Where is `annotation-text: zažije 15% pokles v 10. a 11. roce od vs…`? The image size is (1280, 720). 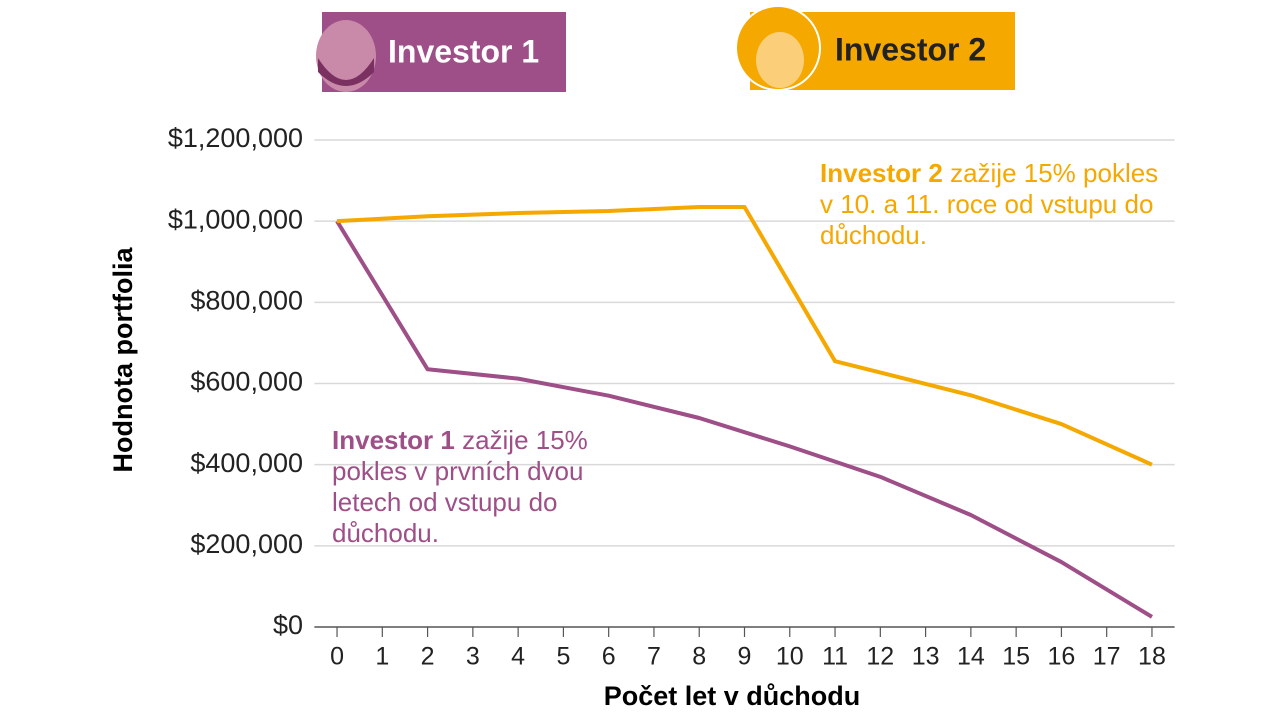
annotation-text: zažije 15% pokles v 10. a 11. roce od vs… is located at coordinates (989, 204).